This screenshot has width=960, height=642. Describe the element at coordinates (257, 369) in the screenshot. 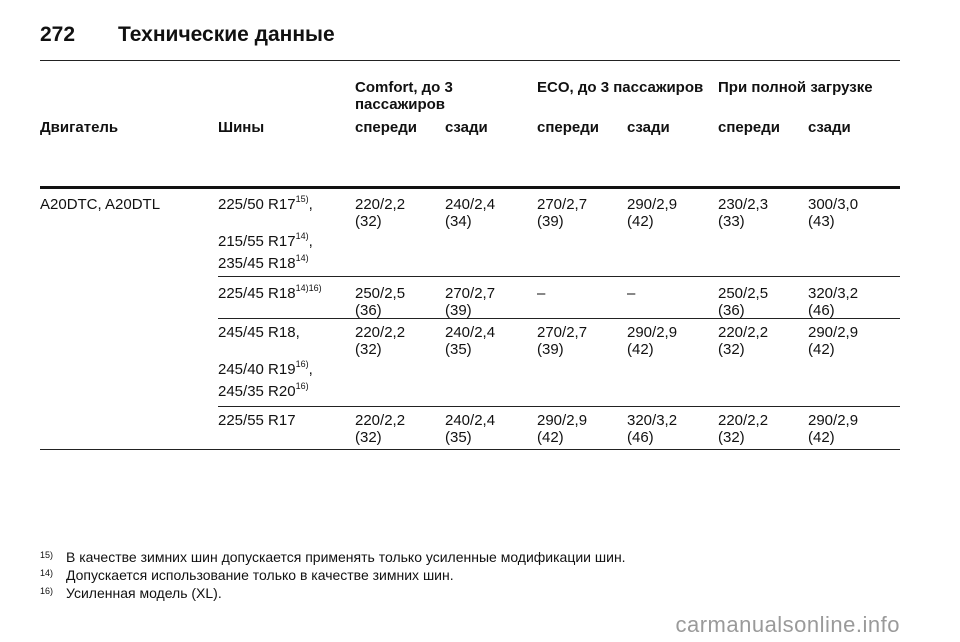

I see `tyre-size-text: 245/40 R19` at that location.